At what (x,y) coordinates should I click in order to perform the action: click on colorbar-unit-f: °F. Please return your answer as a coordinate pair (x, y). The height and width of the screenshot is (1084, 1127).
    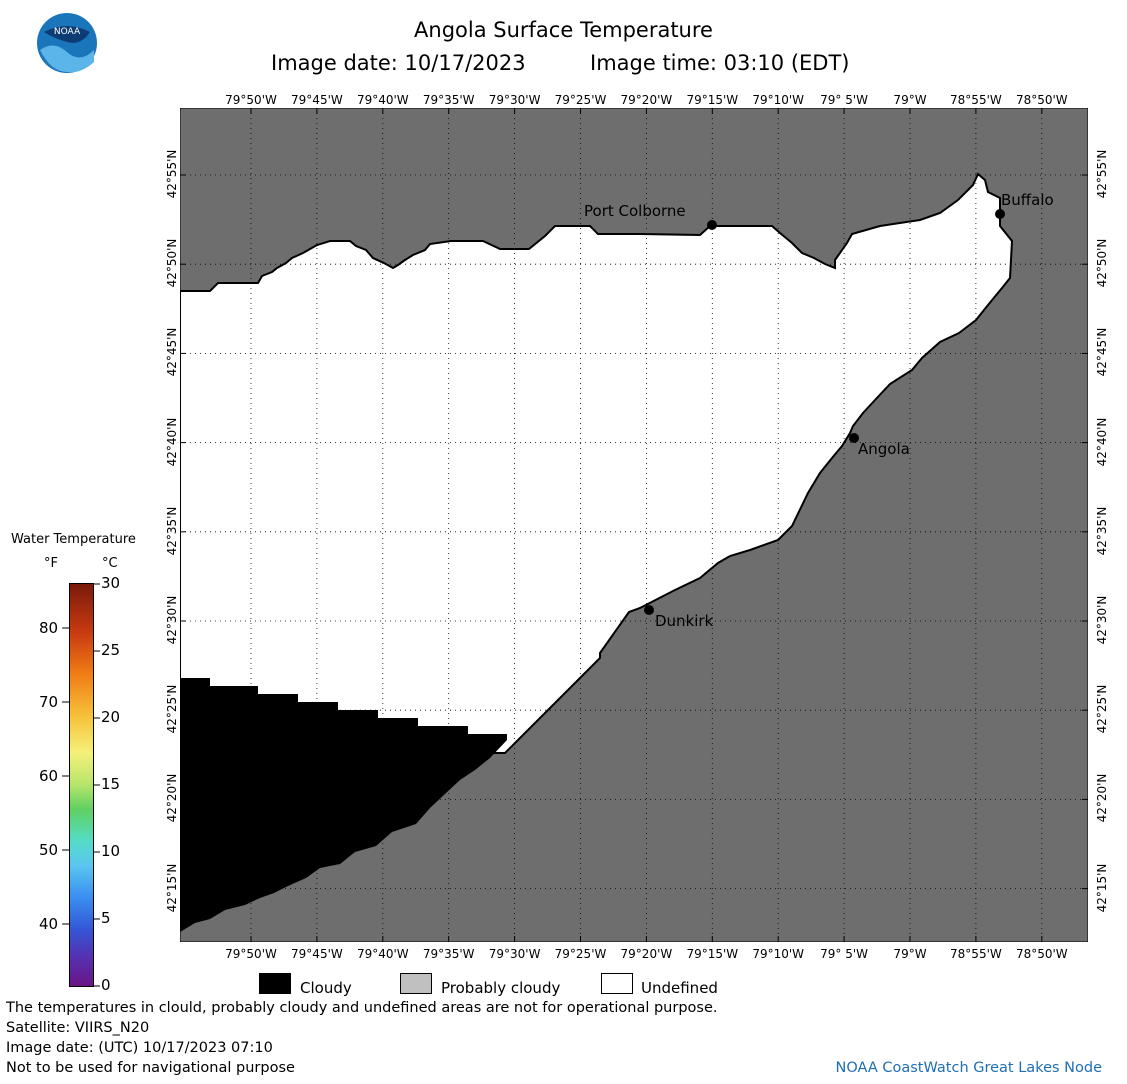
    Looking at the image, I should click on (51, 563).